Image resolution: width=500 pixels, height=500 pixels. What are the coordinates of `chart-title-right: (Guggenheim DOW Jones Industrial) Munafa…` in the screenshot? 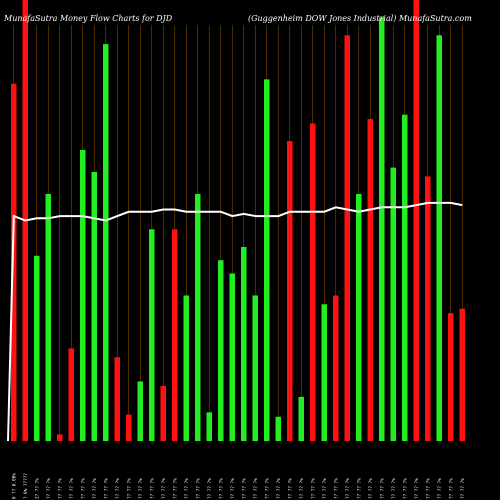 It's located at (360, 18).